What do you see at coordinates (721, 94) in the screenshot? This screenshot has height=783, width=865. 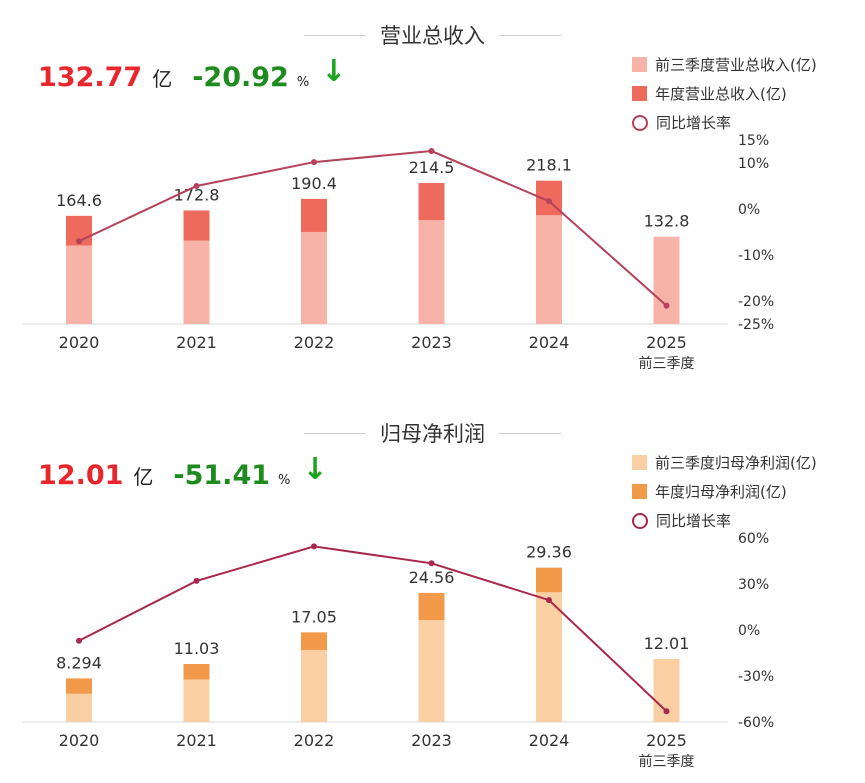 I see `legend-label-full: 年度营业总收入(亿)` at bounding box center [721, 94].